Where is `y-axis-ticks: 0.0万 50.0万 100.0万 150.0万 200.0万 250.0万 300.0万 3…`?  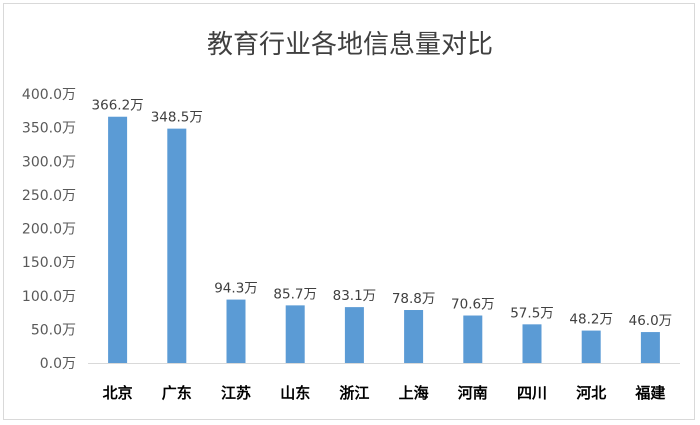 y-axis-ticks: 0.0万 50.0万 100.0万 150.0万 200.0万 250.0万 300.0万 3… is located at coordinates (49, 229).